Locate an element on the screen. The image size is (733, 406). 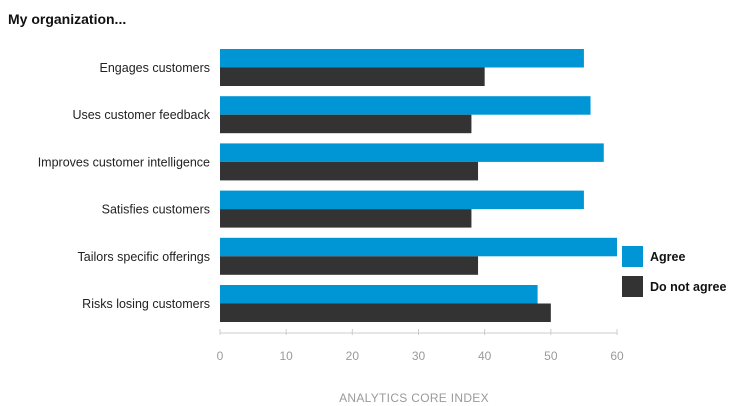
x-tick-label: 10 is located at coordinates (286, 356).